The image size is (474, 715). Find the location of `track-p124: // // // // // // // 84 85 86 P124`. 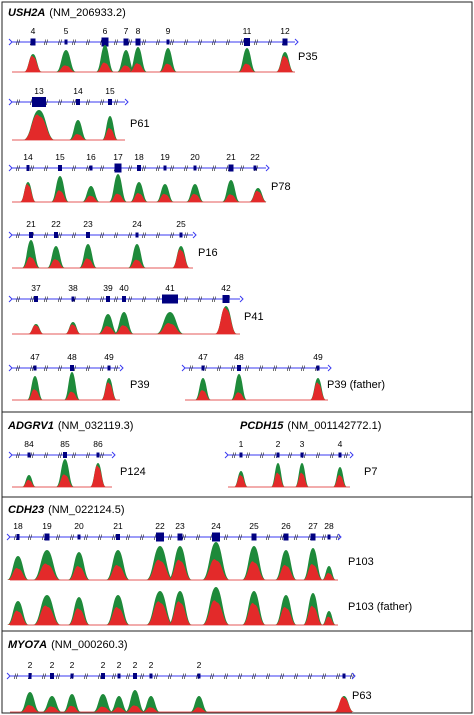

track-p124: // // // // // // // 84 85 86 P124 is located at coordinates (77, 463).